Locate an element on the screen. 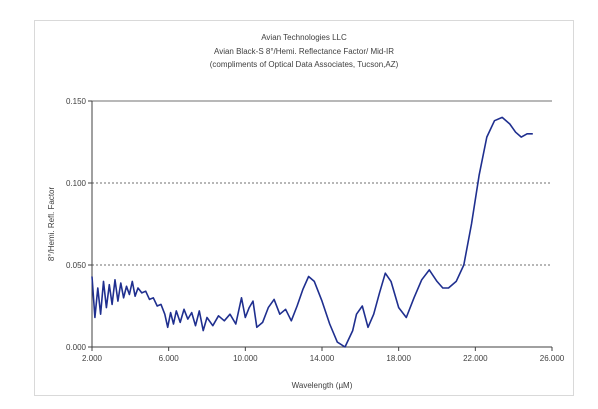  x-axis-title: Wavelength (µM) is located at coordinates (322, 385).